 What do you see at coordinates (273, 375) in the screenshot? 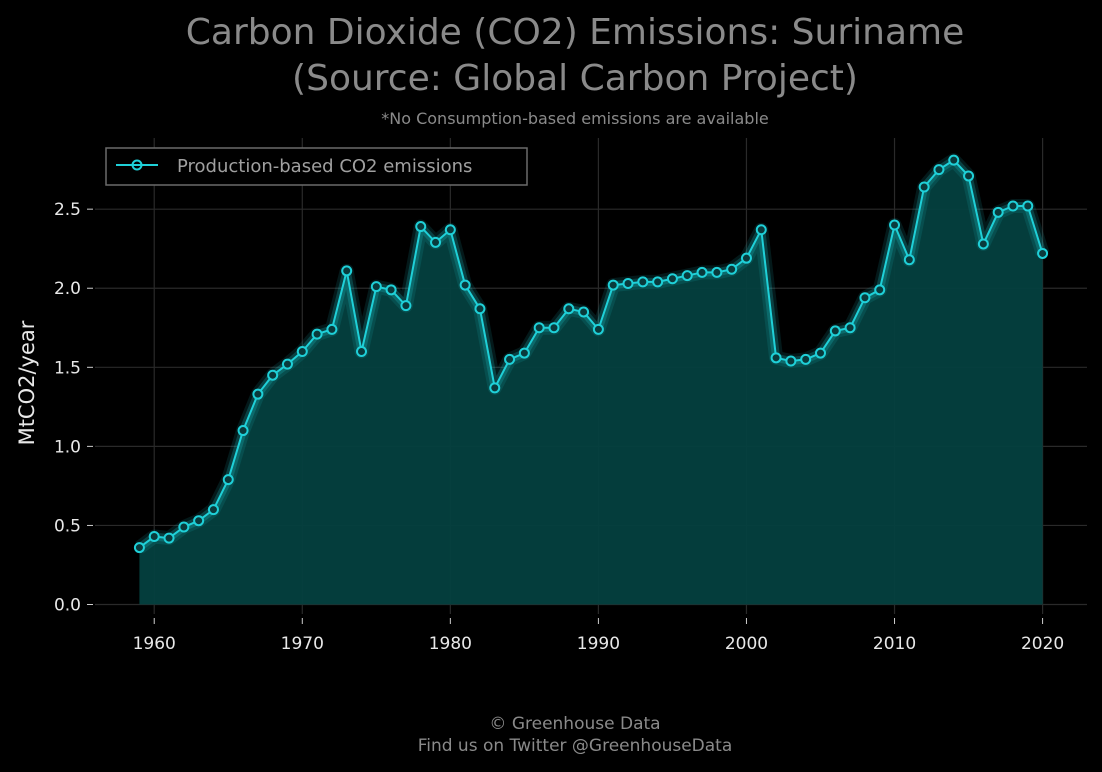
I see `data-point-1968` at bounding box center [273, 375].